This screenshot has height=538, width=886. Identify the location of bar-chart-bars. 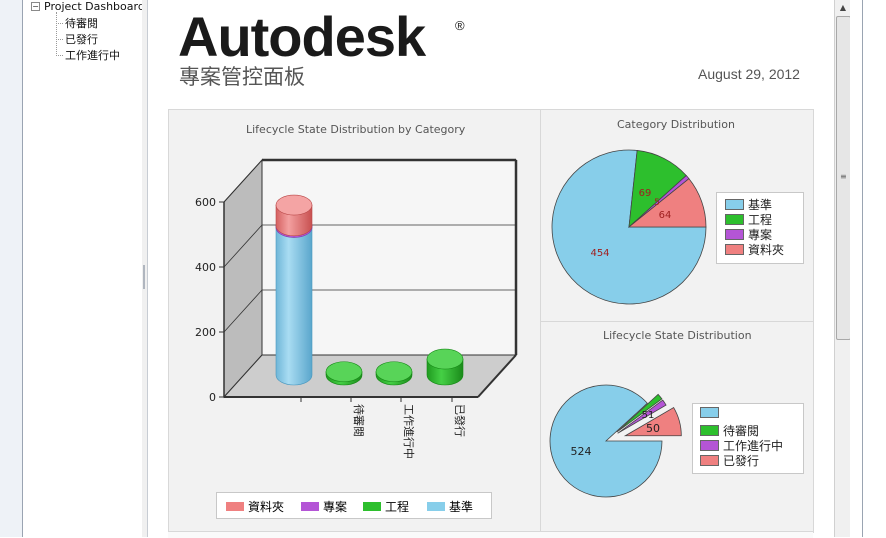
(369, 290).